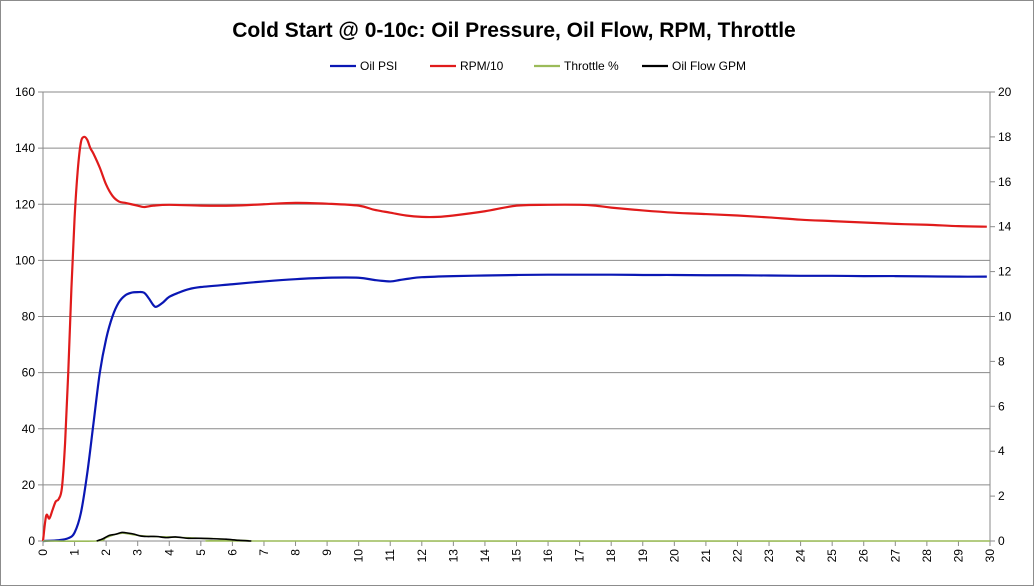  Describe the element at coordinates (1005, 182) in the screenshot. I see `y2-tick-label-8: 16` at that location.